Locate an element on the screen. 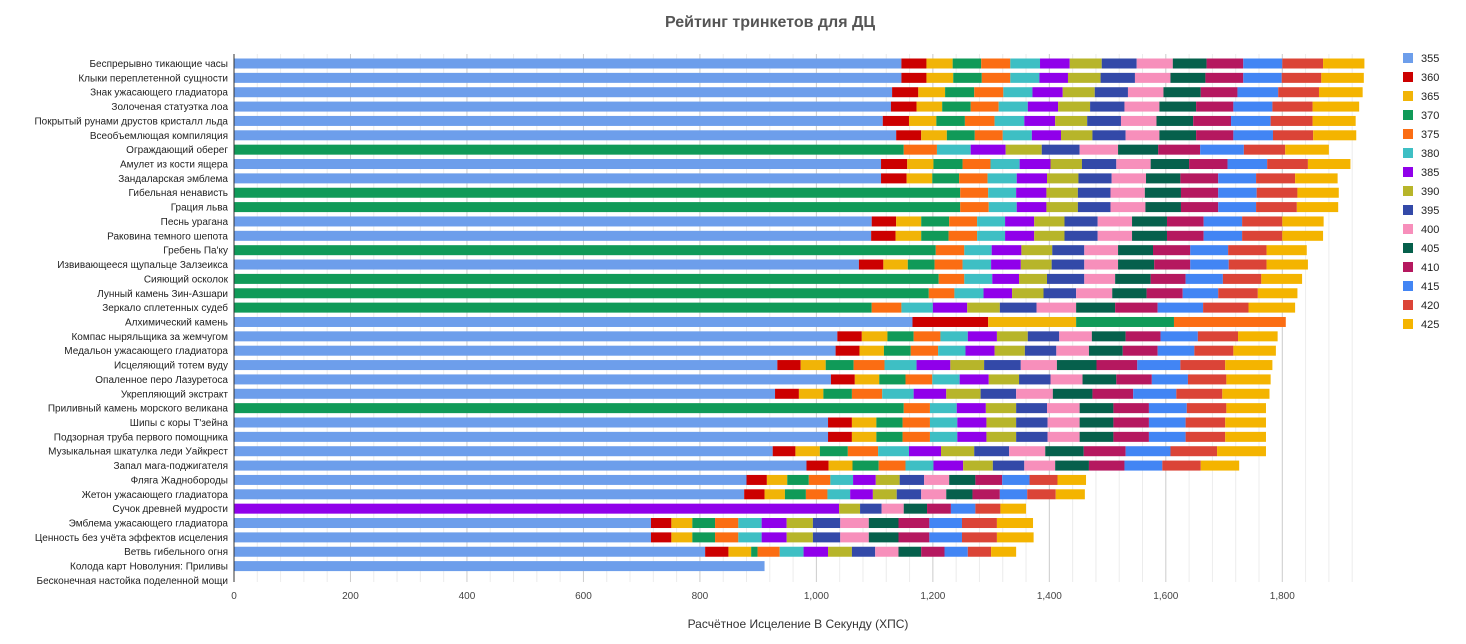 This screenshot has width=1466, height=644. legend-item-385: 385 is located at coordinates (1421, 173).